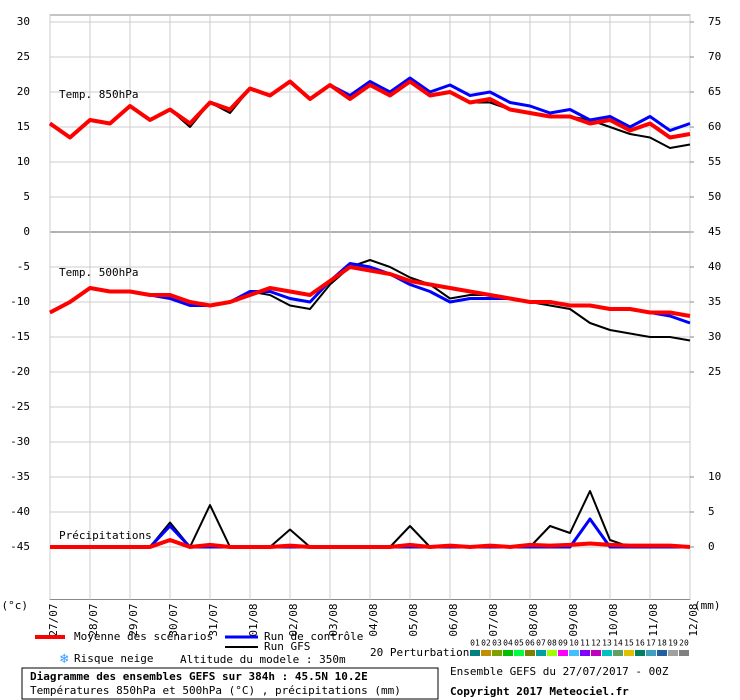 This screenshot has height=700, width=740. Describe the element at coordinates (714, 476) in the screenshot. I see `y2-tick-label: 10` at that location.